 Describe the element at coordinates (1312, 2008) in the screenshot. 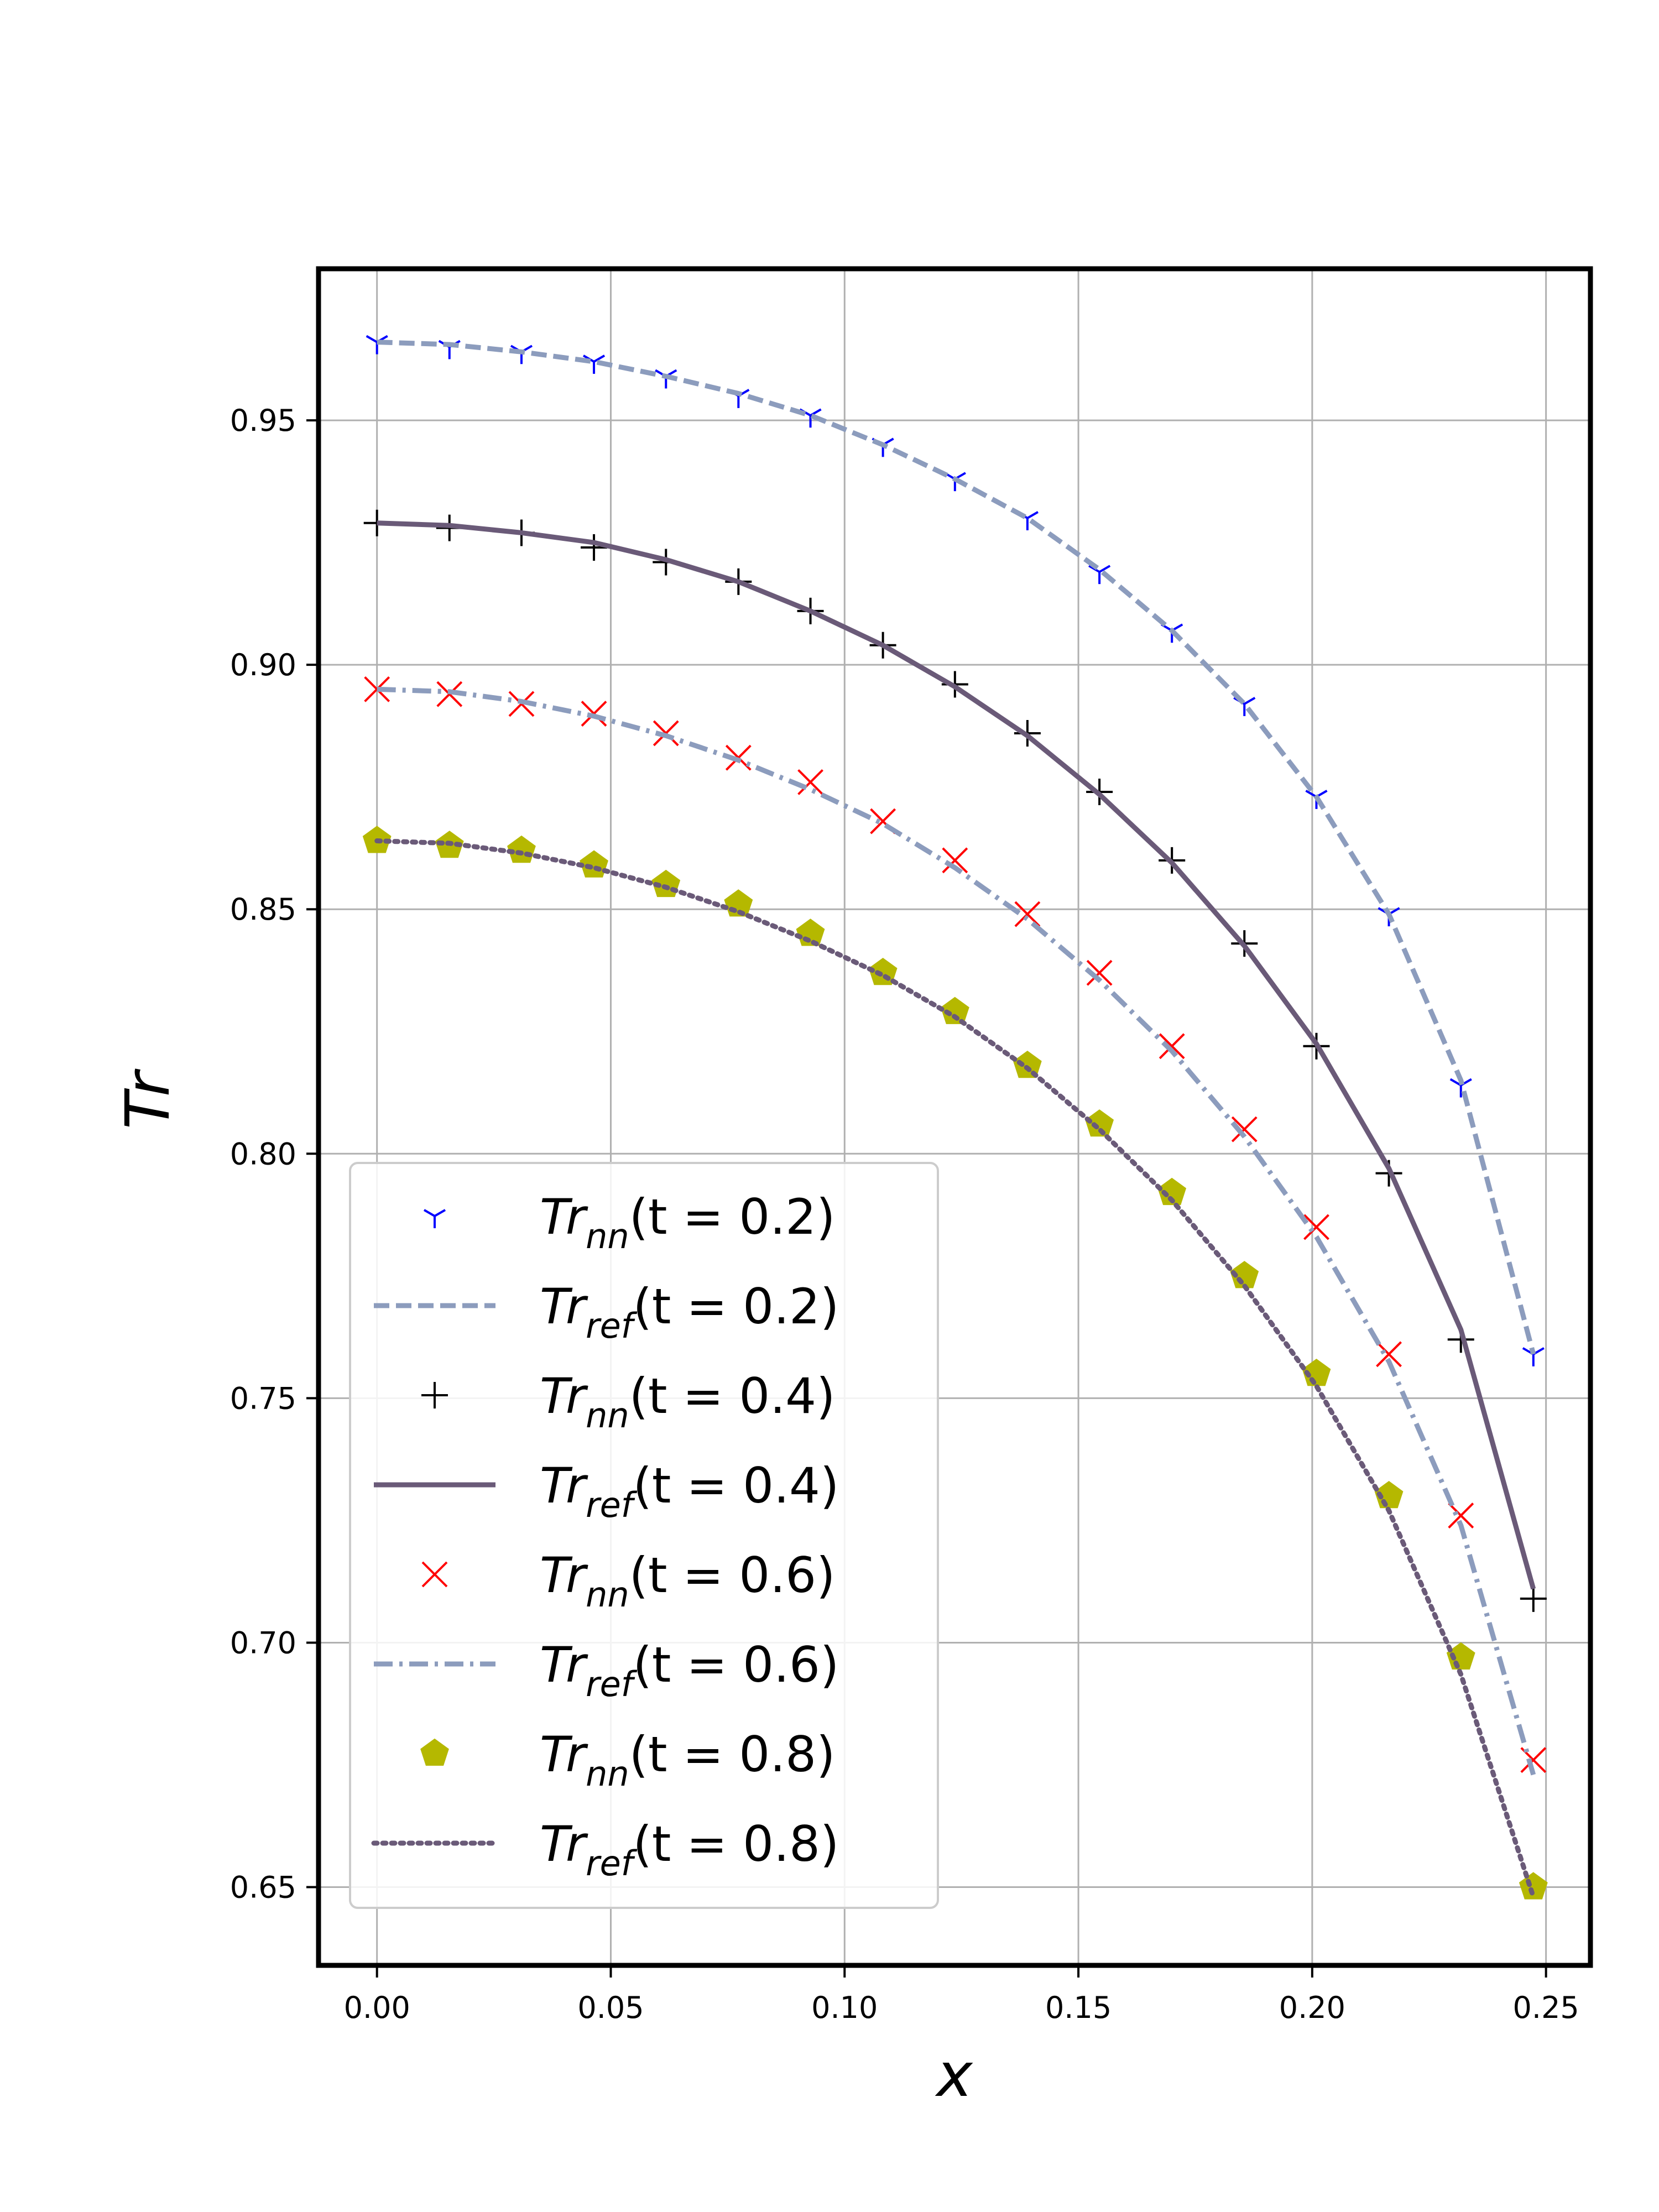

I see `x-tick-label: 0.20` at that location.